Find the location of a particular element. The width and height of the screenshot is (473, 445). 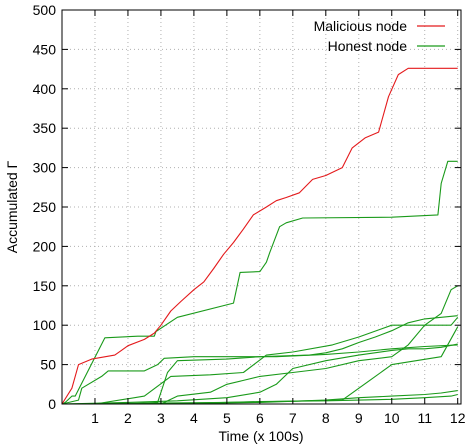

x-tick-label: 2 is located at coordinates (128, 418).